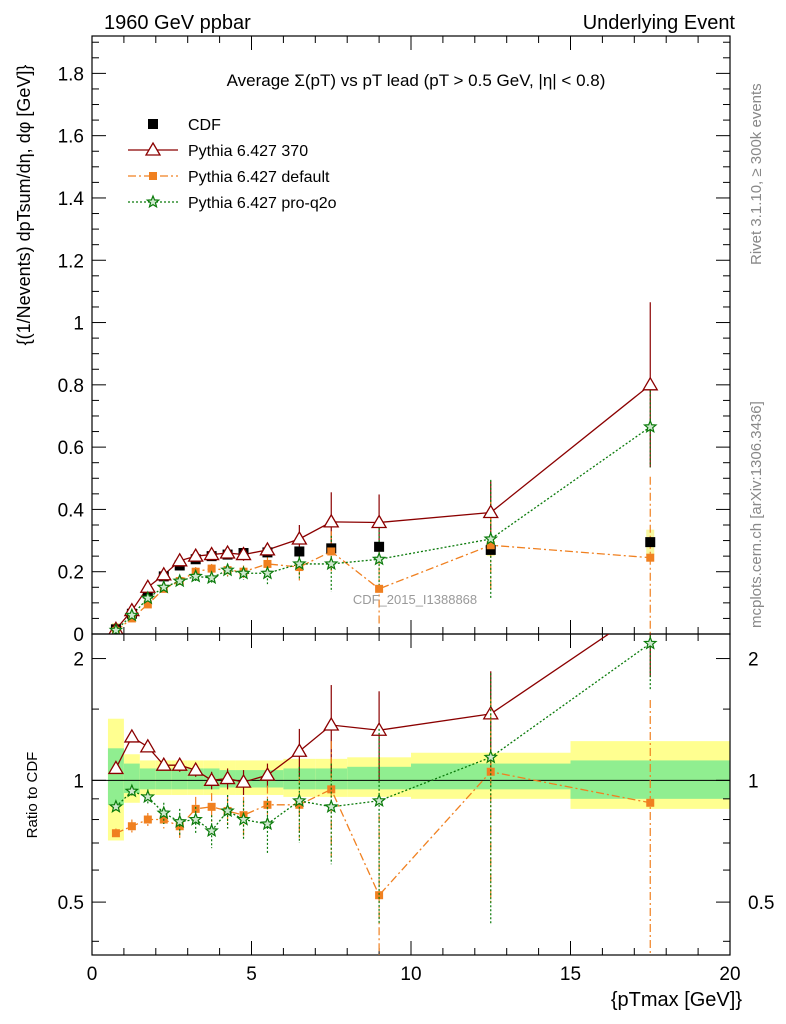 The width and height of the screenshot is (786, 1024). I want to click on x-tick-label: 0, so click(92, 974).